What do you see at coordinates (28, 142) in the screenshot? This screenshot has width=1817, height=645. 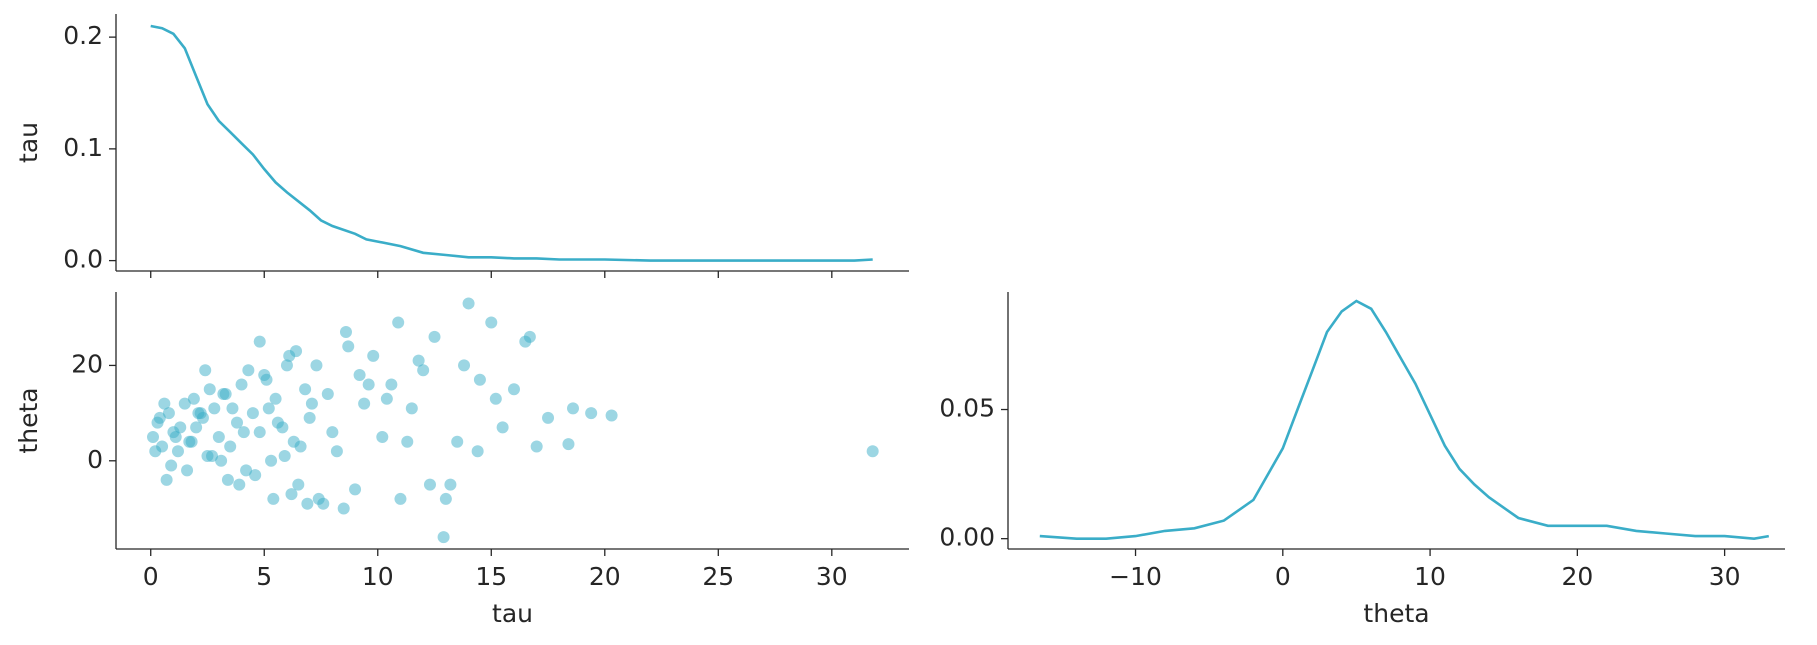 I see `y-axis-label: tau` at bounding box center [28, 142].